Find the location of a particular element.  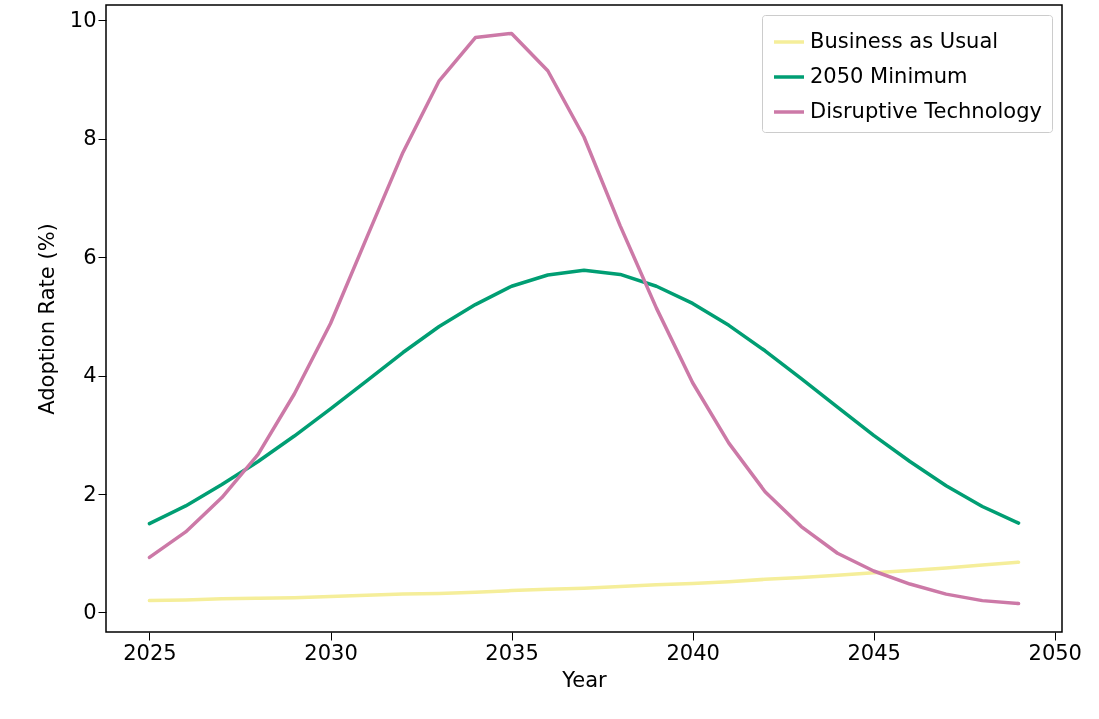

y-tick-label: 4 is located at coordinates (90, 375).